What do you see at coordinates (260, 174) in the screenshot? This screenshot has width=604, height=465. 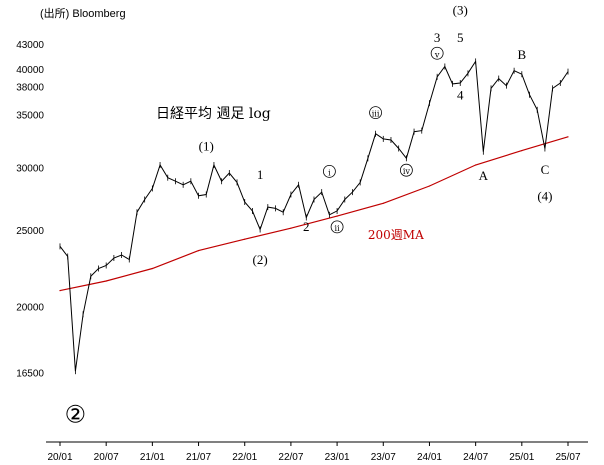 I see `wave-label: 1` at bounding box center [260, 174].